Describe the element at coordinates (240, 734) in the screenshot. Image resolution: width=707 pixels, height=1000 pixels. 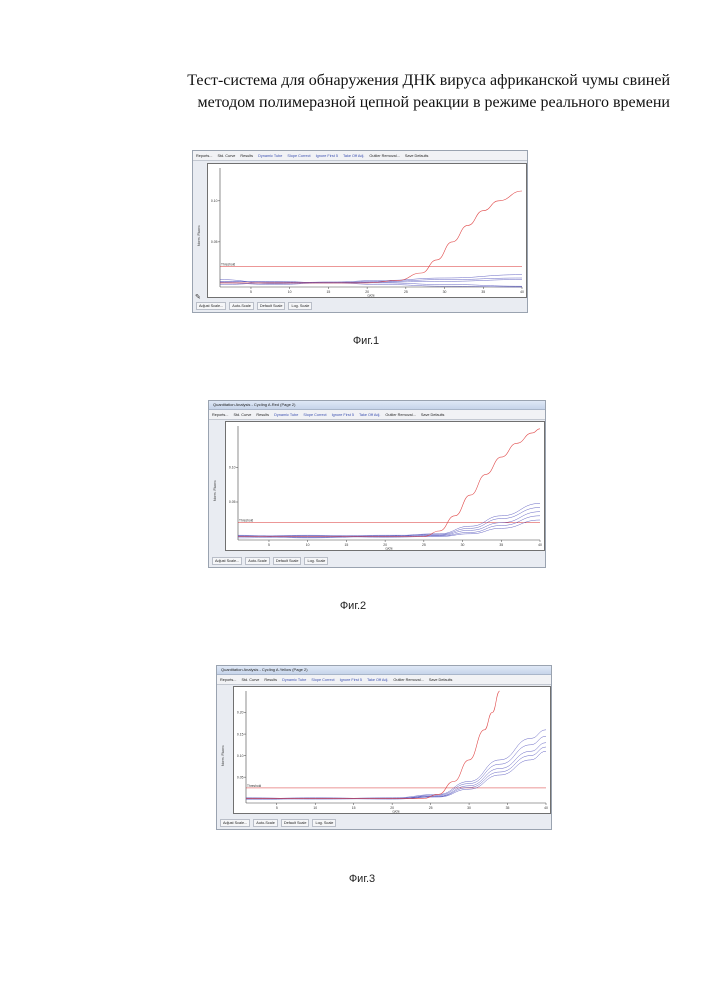
I see `y-tick-label: 0.15` at that location.